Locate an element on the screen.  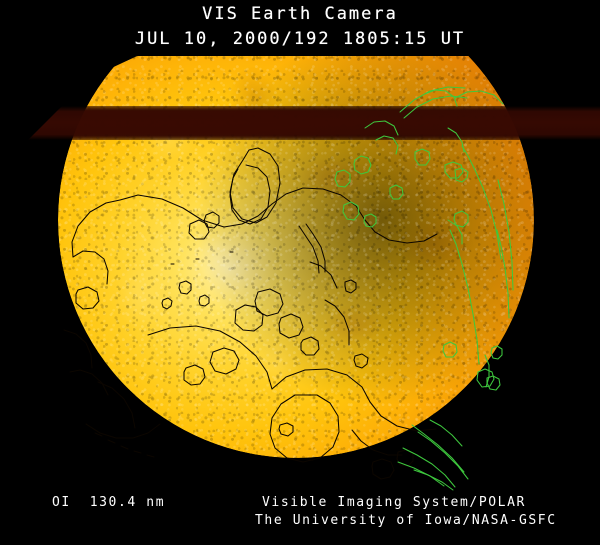
timestamp-label: JUL 10, 2000/192 1805:15 UT is located at coordinates (300, 39).